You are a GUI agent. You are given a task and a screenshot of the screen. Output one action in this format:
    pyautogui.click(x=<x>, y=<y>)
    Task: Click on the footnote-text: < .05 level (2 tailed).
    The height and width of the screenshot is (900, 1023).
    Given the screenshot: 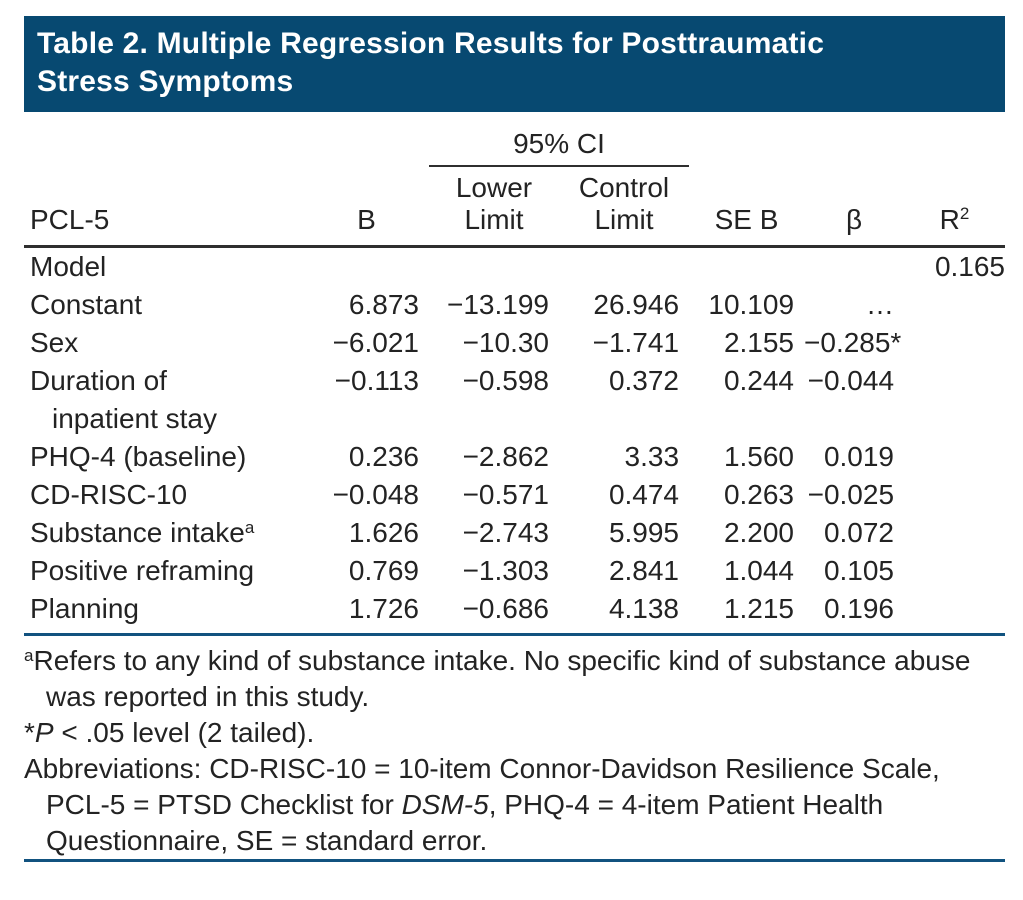 What is the action you would take?
    pyautogui.click(x=184, y=732)
    